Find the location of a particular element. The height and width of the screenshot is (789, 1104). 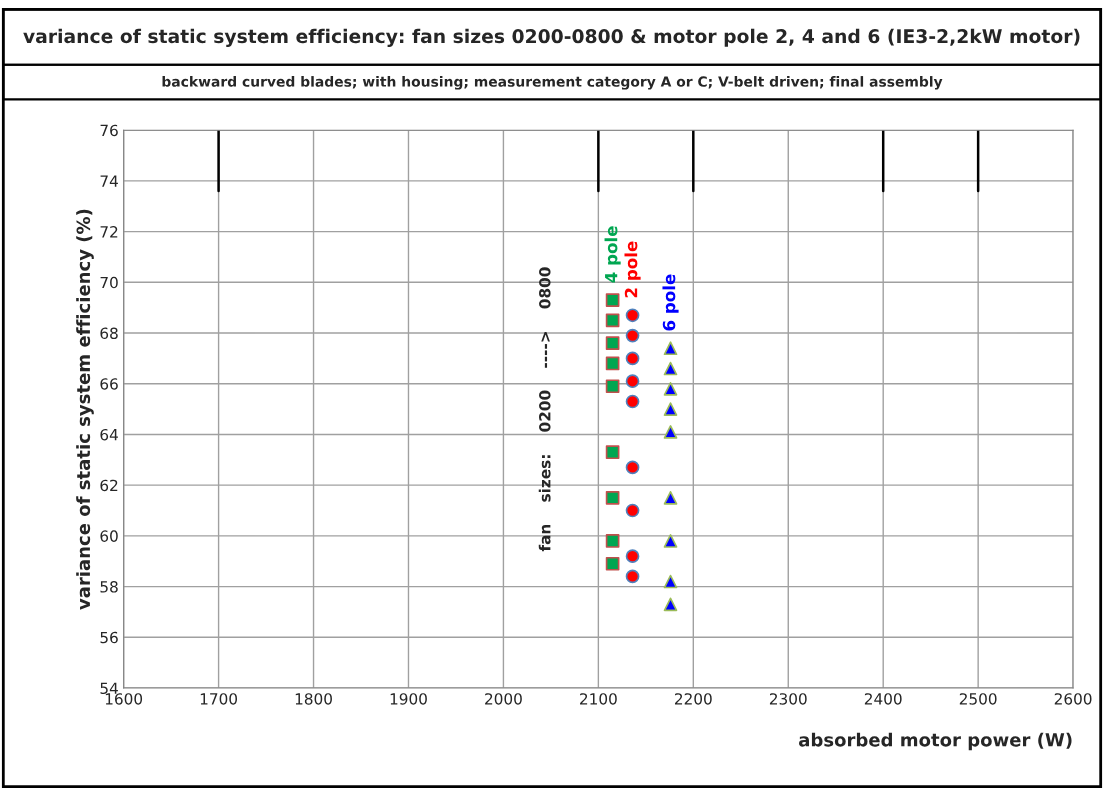

x-tick-label: 2300 is located at coordinates (788, 699).